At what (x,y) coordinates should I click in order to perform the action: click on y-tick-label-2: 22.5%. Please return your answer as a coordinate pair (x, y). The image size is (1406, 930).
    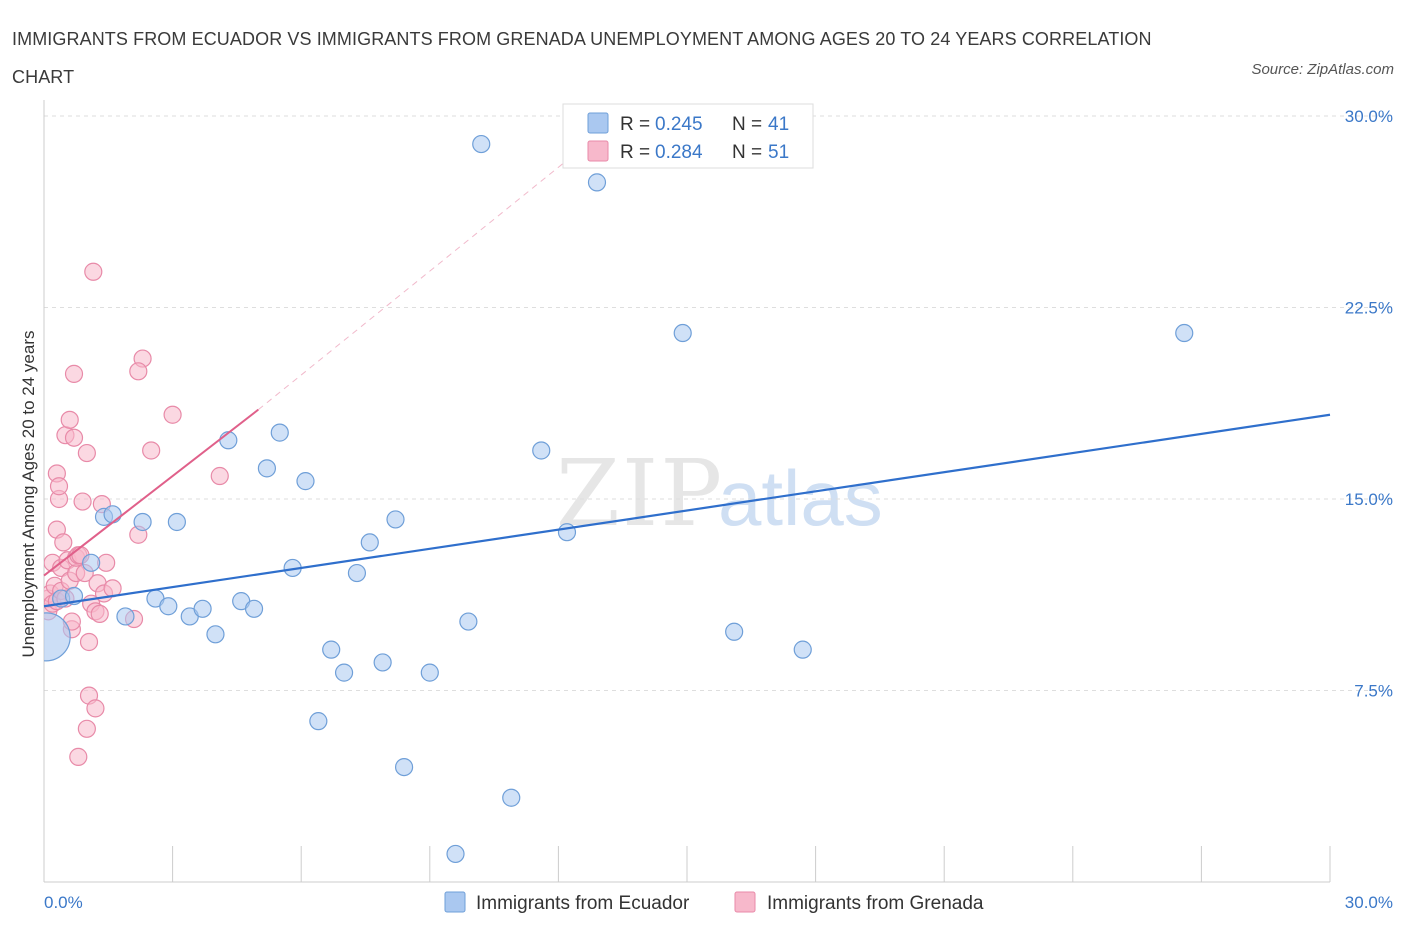
    Looking at the image, I should click on (1369, 308).